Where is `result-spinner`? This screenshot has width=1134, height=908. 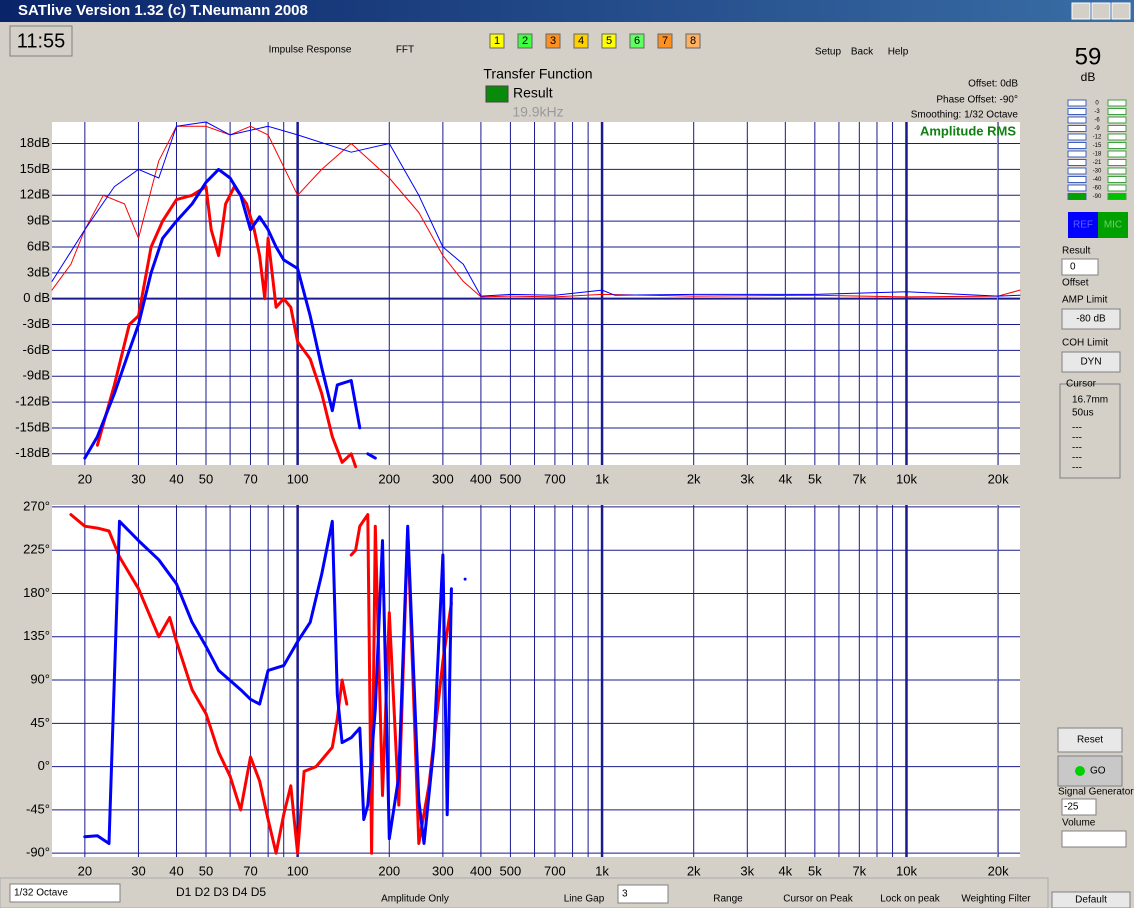 result-spinner is located at coordinates (1080, 267).